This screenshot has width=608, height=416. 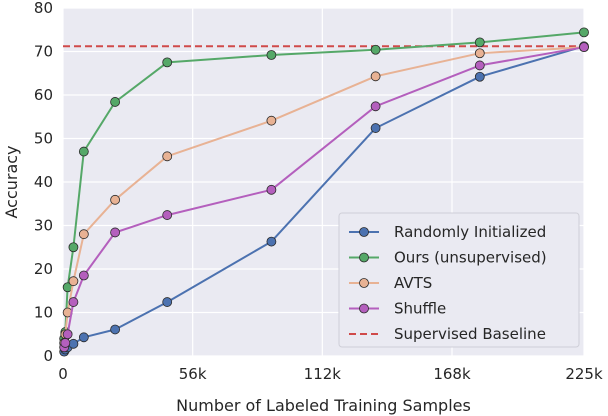 What do you see at coordinates (43, 52) in the screenshot?
I see `y-tick-label: 70` at bounding box center [43, 52].